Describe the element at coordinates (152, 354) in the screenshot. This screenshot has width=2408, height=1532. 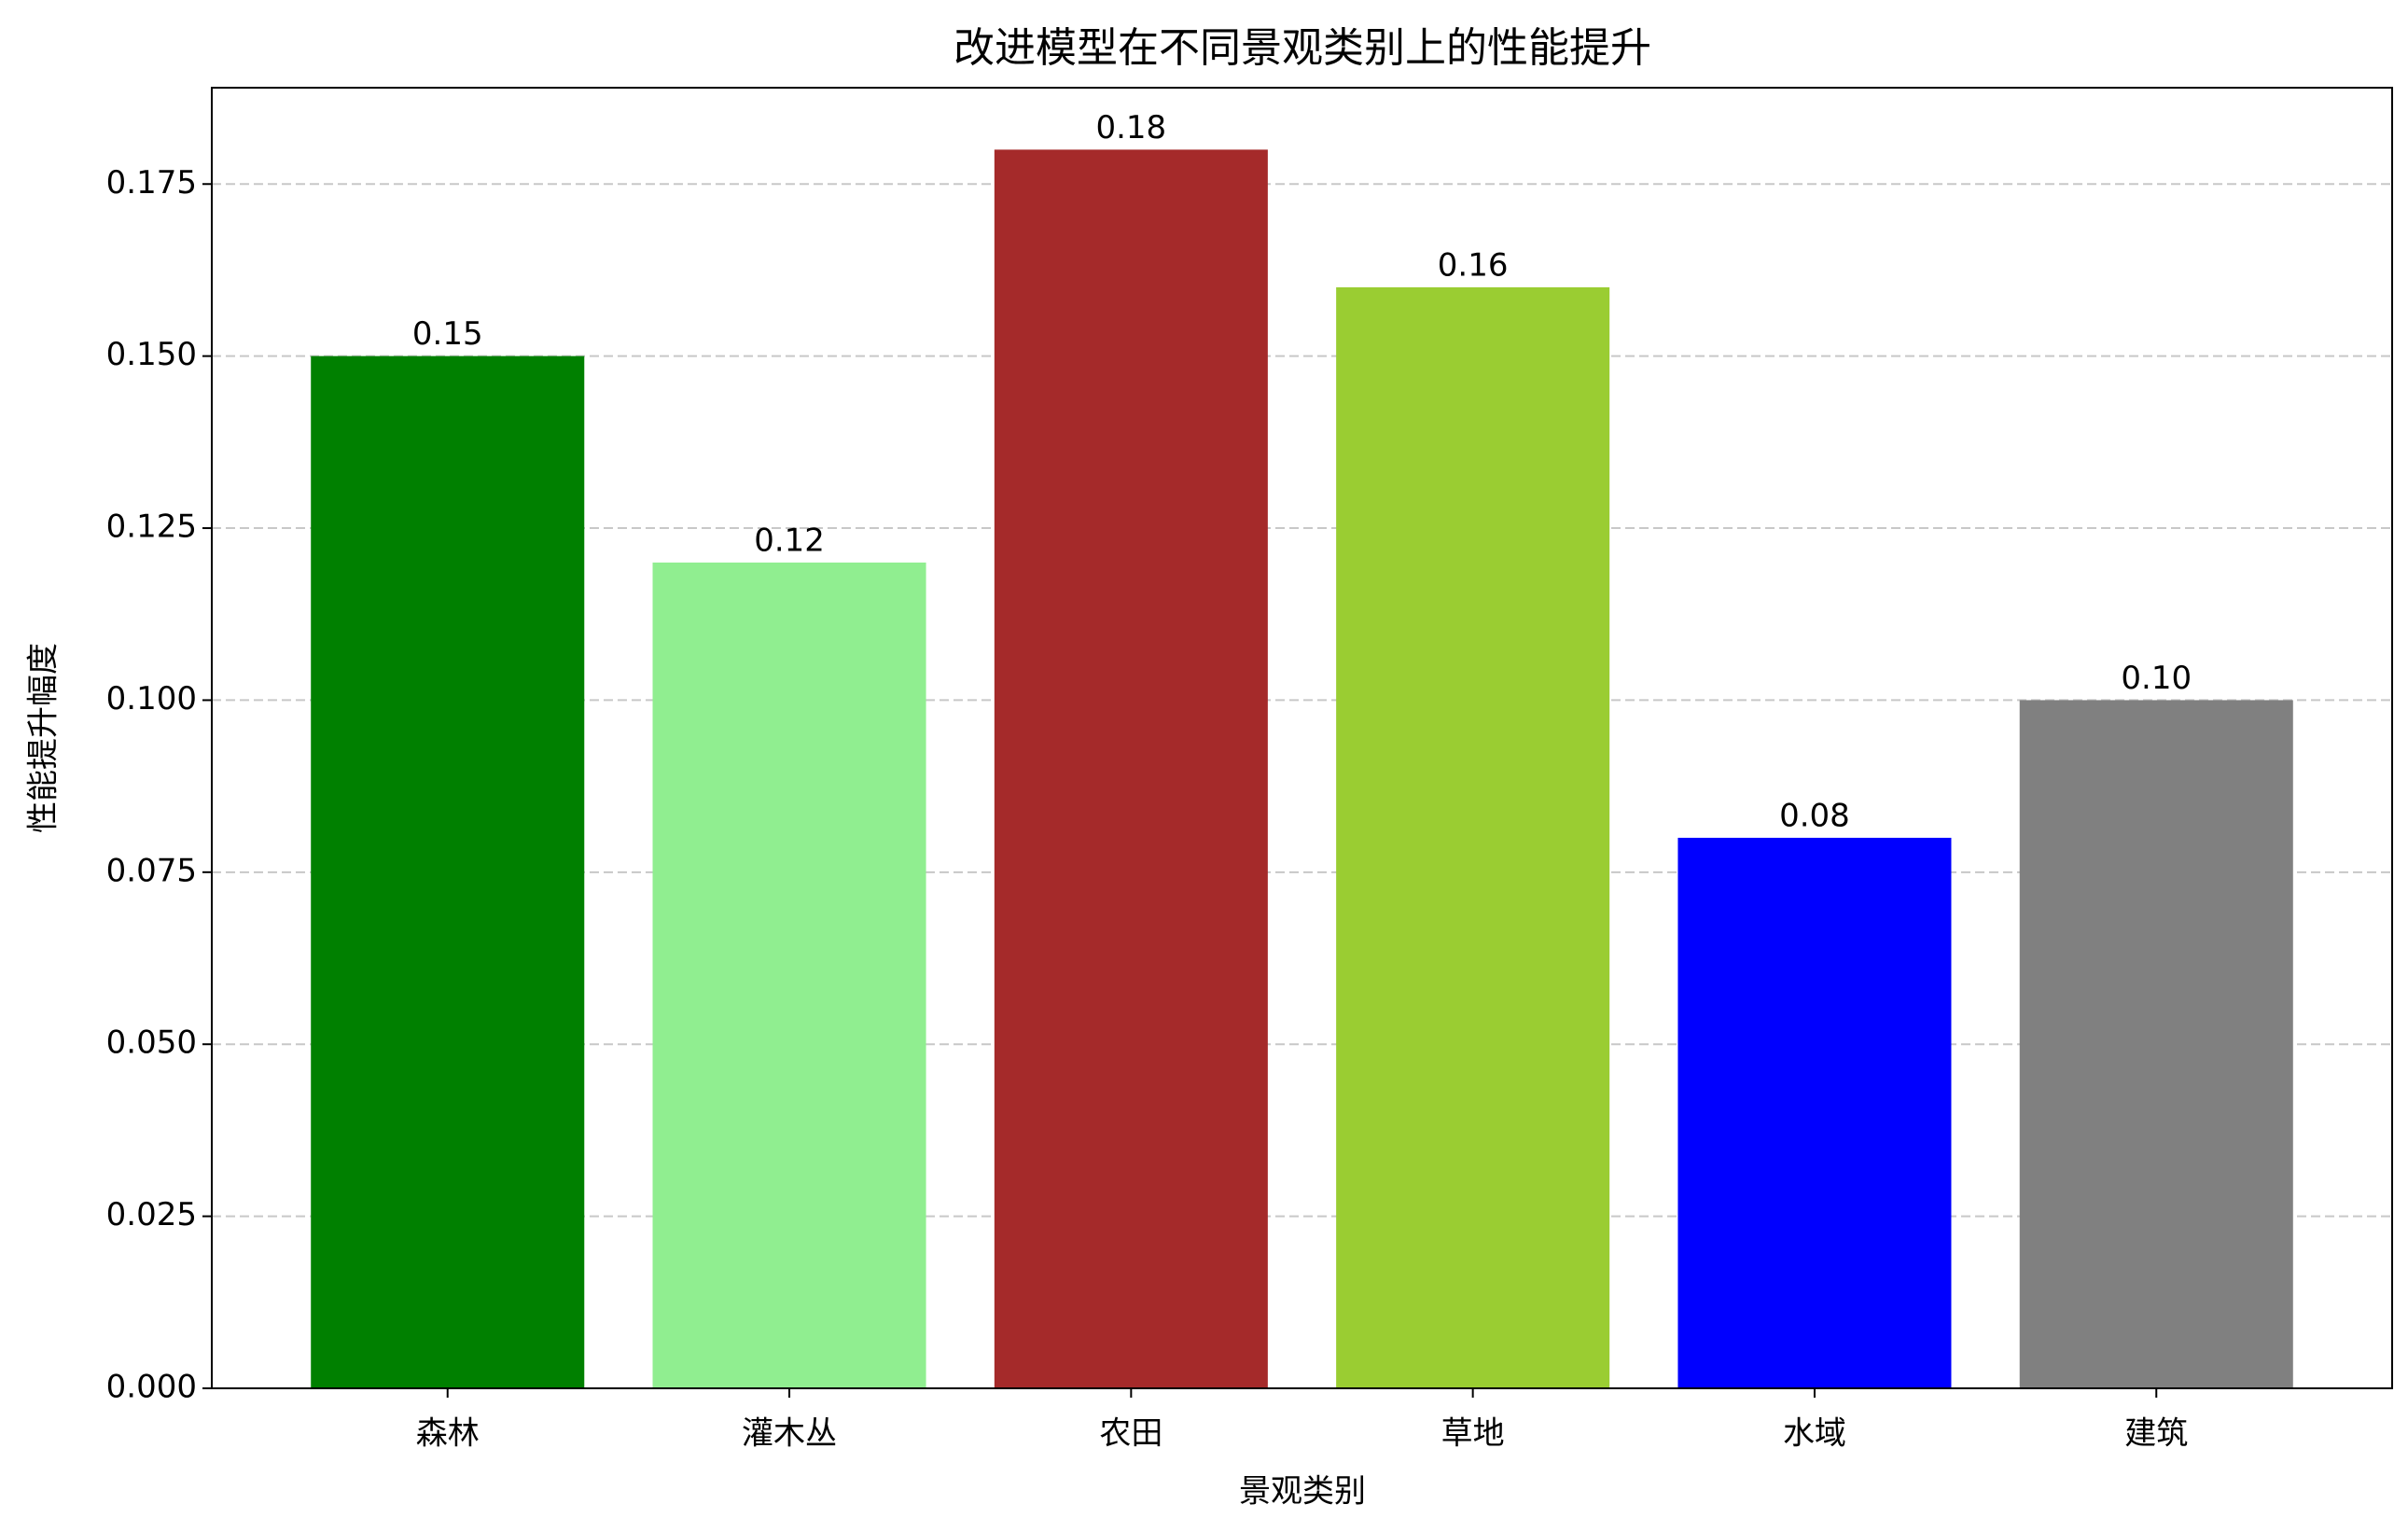
I see `y-tick-label: 0.150` at that location.